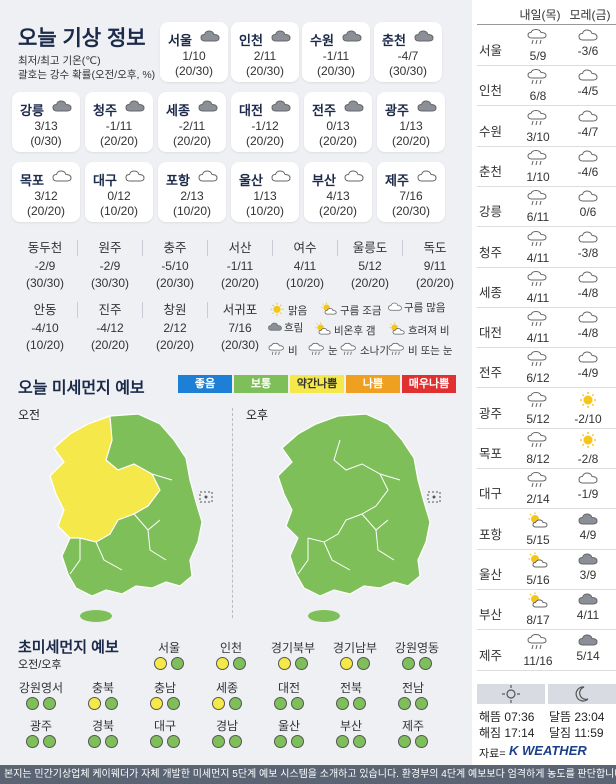 This screenshot has height=784, width=616. What do you see at coordinates (227, 726) in the screenshot?
I see `region-name: 경남` at bounding box center [227, 726].